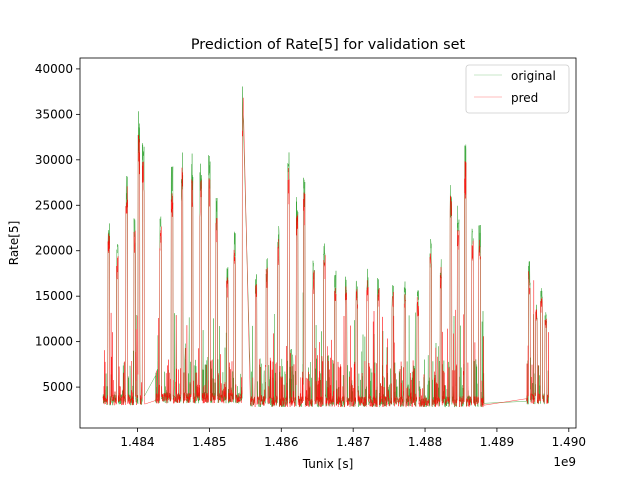  I want to click on chart-title: Prediction of Rate[5] for validation set, so click(328, 45).